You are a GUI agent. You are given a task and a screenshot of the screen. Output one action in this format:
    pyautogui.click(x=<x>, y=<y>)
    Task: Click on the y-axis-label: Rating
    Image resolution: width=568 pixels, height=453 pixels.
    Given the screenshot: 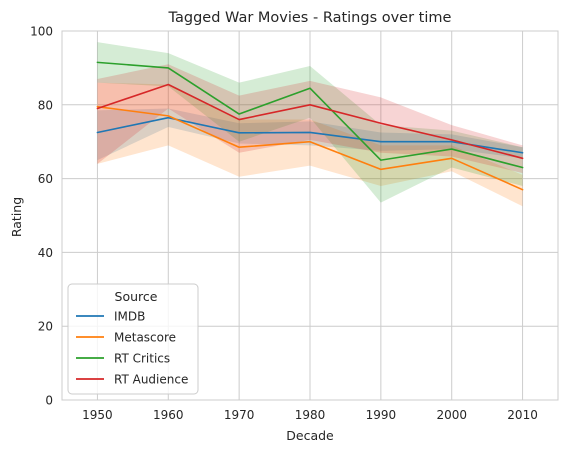 What is the action you would take?
    pyautogui.click(x=16, y=217)
    